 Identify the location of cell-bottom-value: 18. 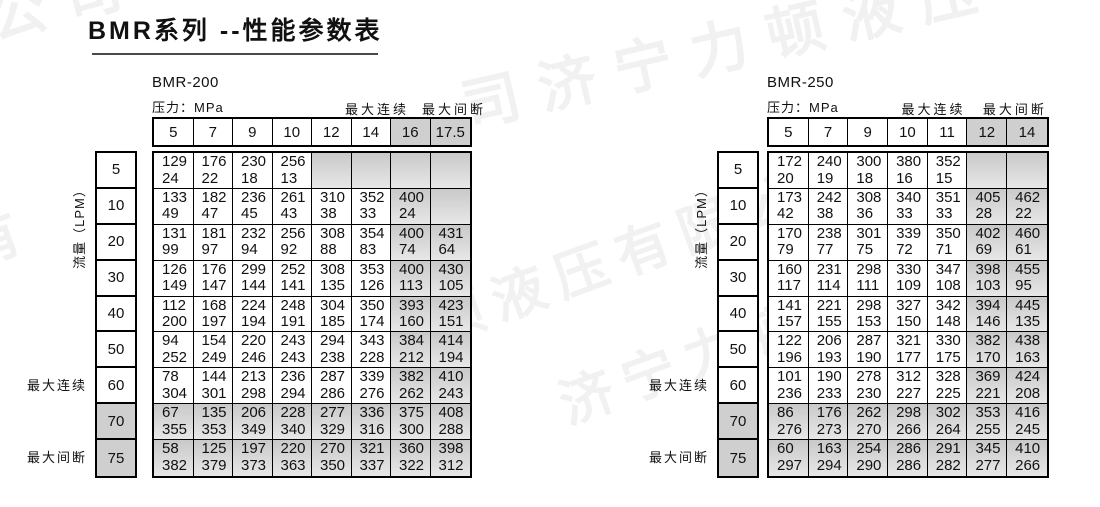
(865, 178).